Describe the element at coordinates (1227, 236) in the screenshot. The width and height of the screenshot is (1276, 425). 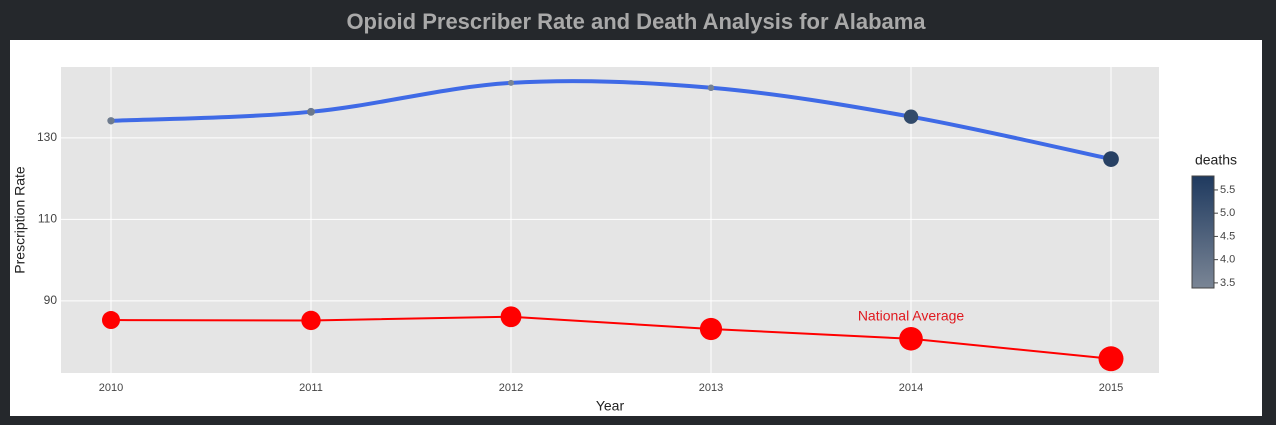
I see `colorbar-tick-label: 4.5` at that location.